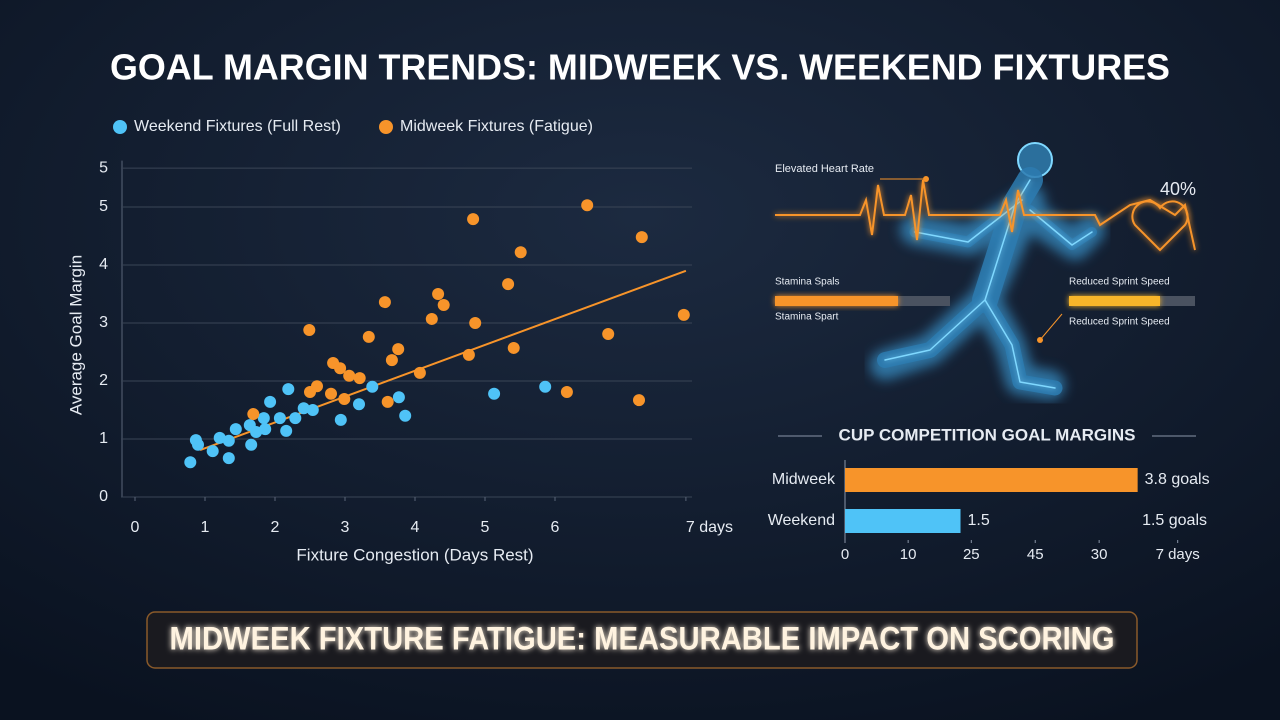 This screenshot has height=720, width=1280. I want to click on runner-figure, so click(987, 271).